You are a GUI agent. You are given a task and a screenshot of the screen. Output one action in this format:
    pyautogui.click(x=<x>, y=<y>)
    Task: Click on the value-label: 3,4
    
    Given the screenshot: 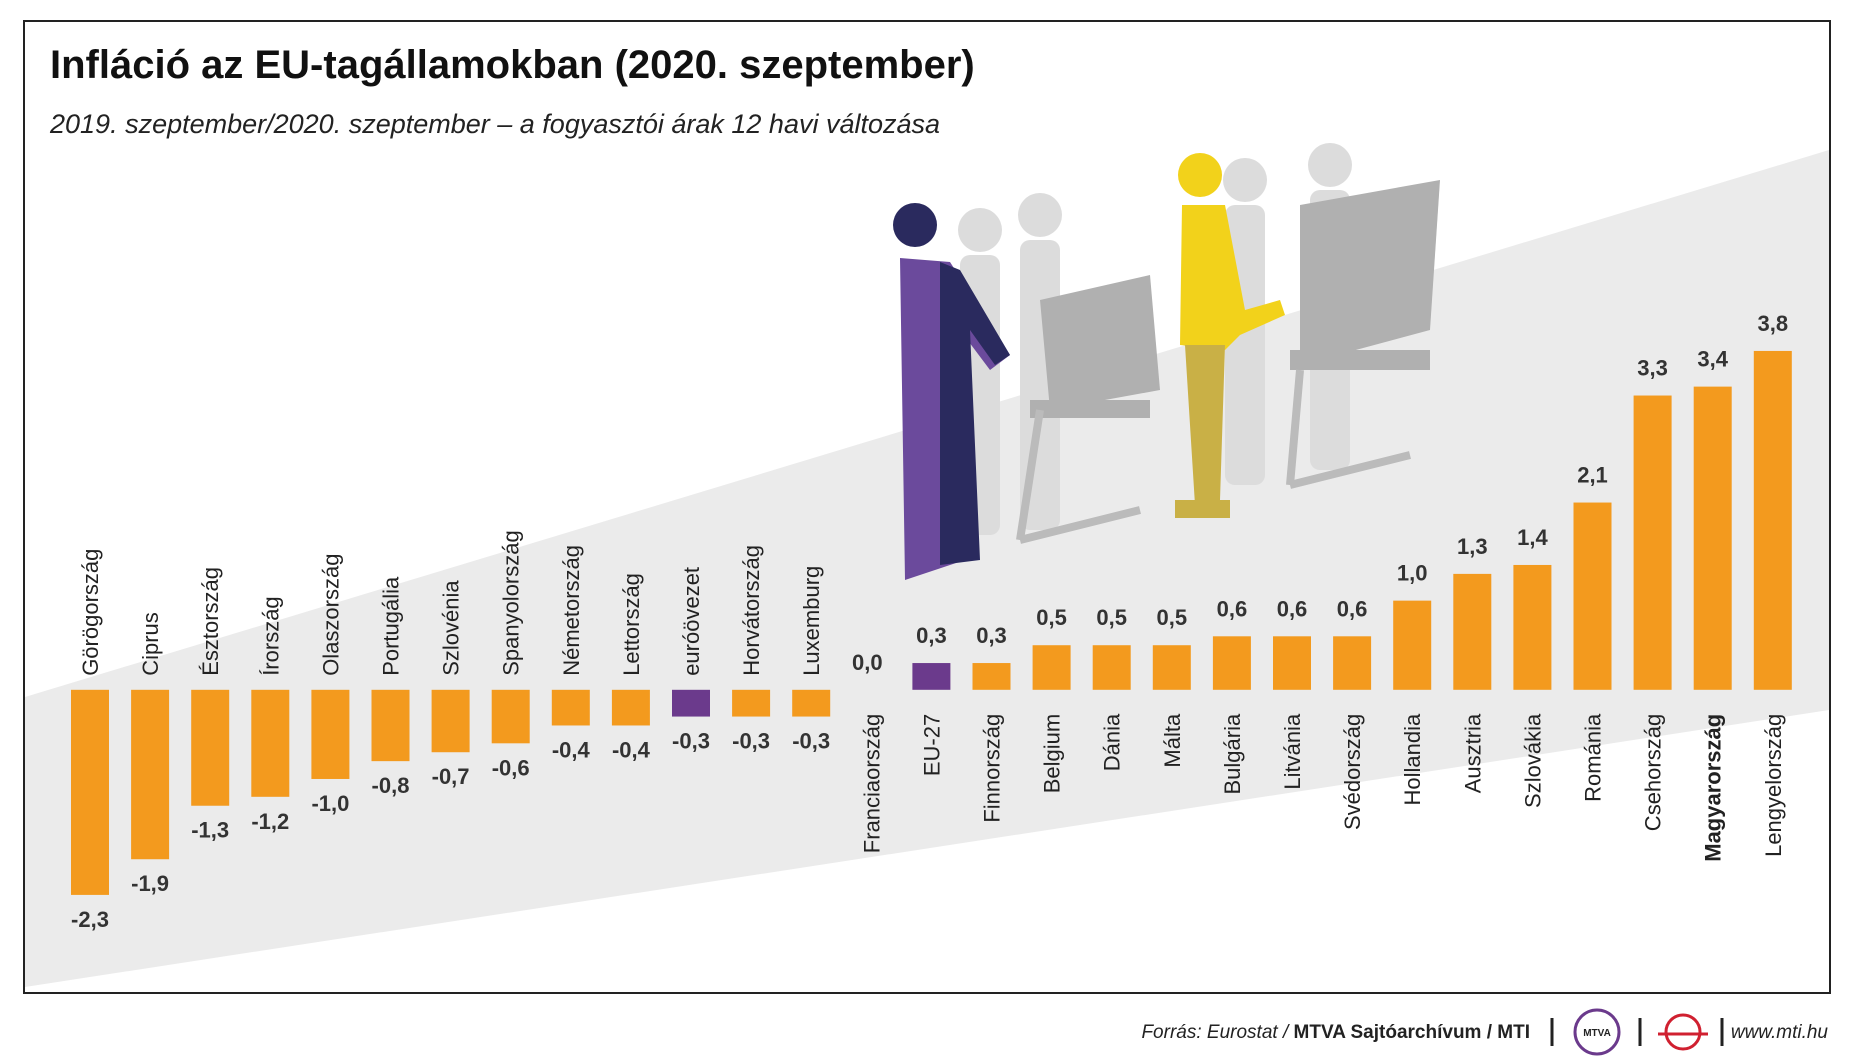 What is the action you would take?
    pyautogui.click(x=1712, y=359)
    